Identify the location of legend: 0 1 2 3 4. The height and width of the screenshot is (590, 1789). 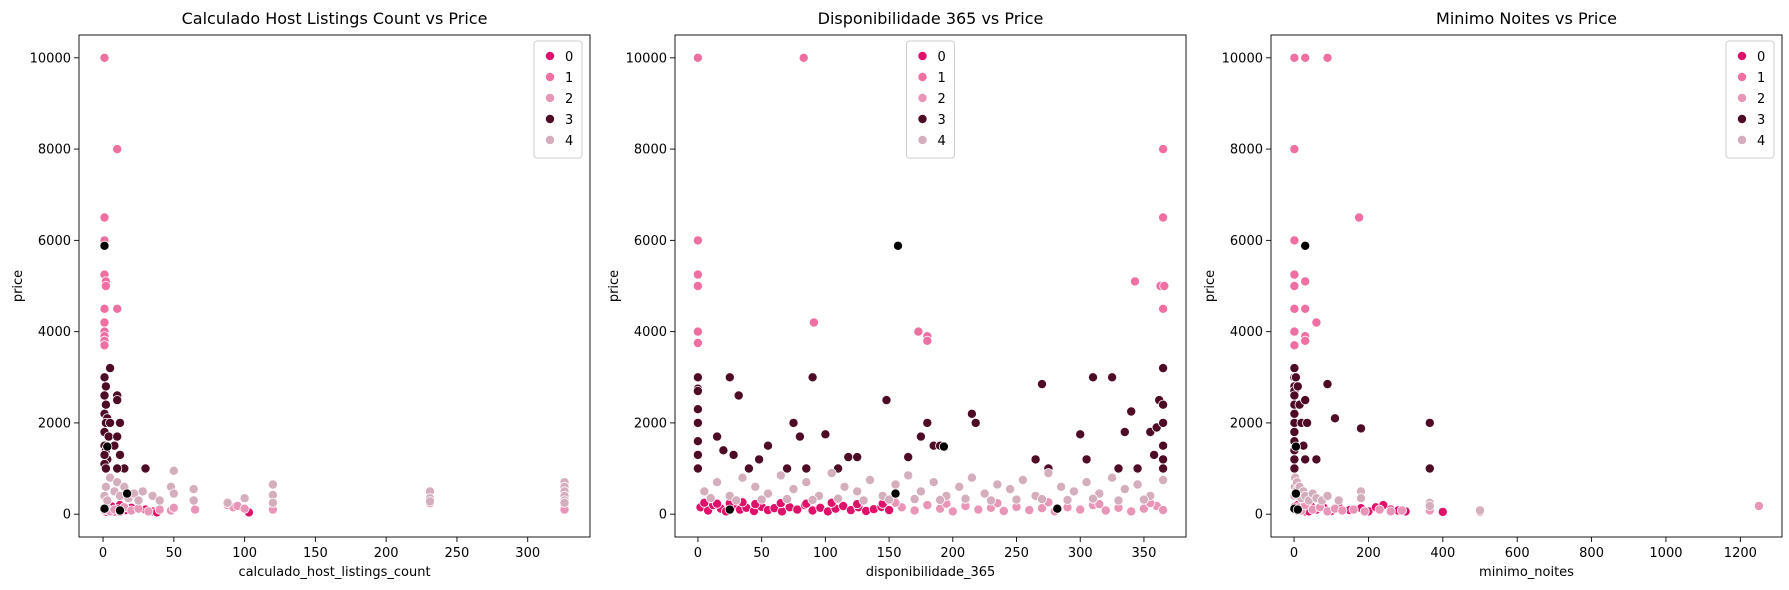
(558, 99).